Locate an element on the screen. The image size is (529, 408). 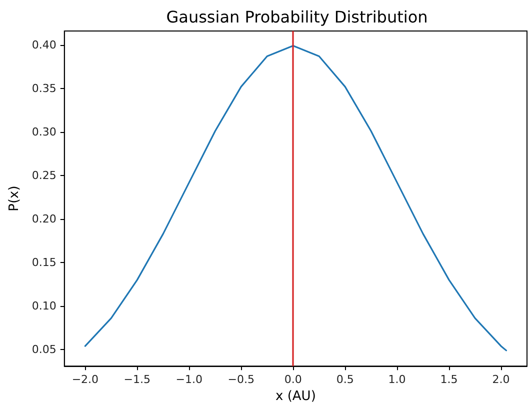
y-axis-title: P(x) is located at coordinates (14, 199).